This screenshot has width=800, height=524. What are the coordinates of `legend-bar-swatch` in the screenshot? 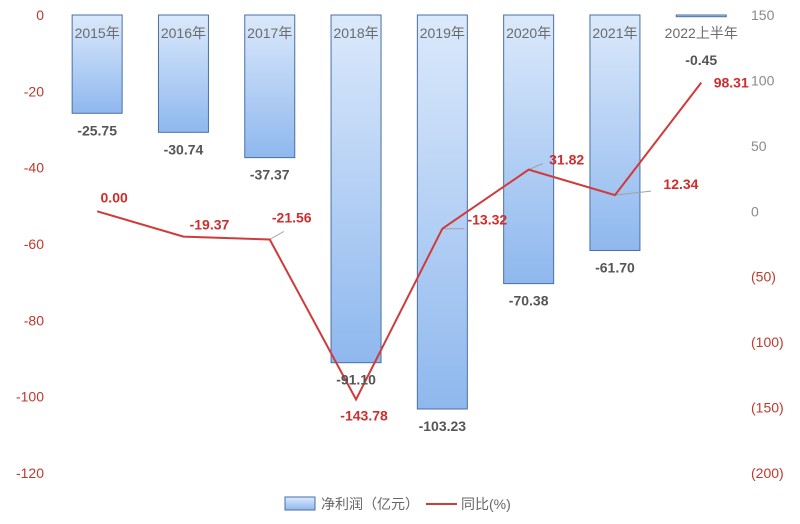 It's located at (300, 503).